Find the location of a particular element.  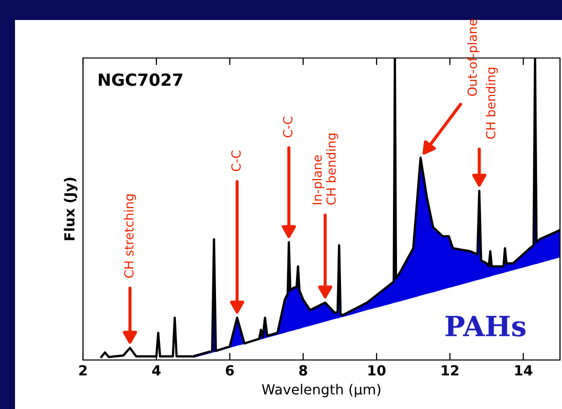

x-tick-label: 12 is located at coordinates (450, 370).